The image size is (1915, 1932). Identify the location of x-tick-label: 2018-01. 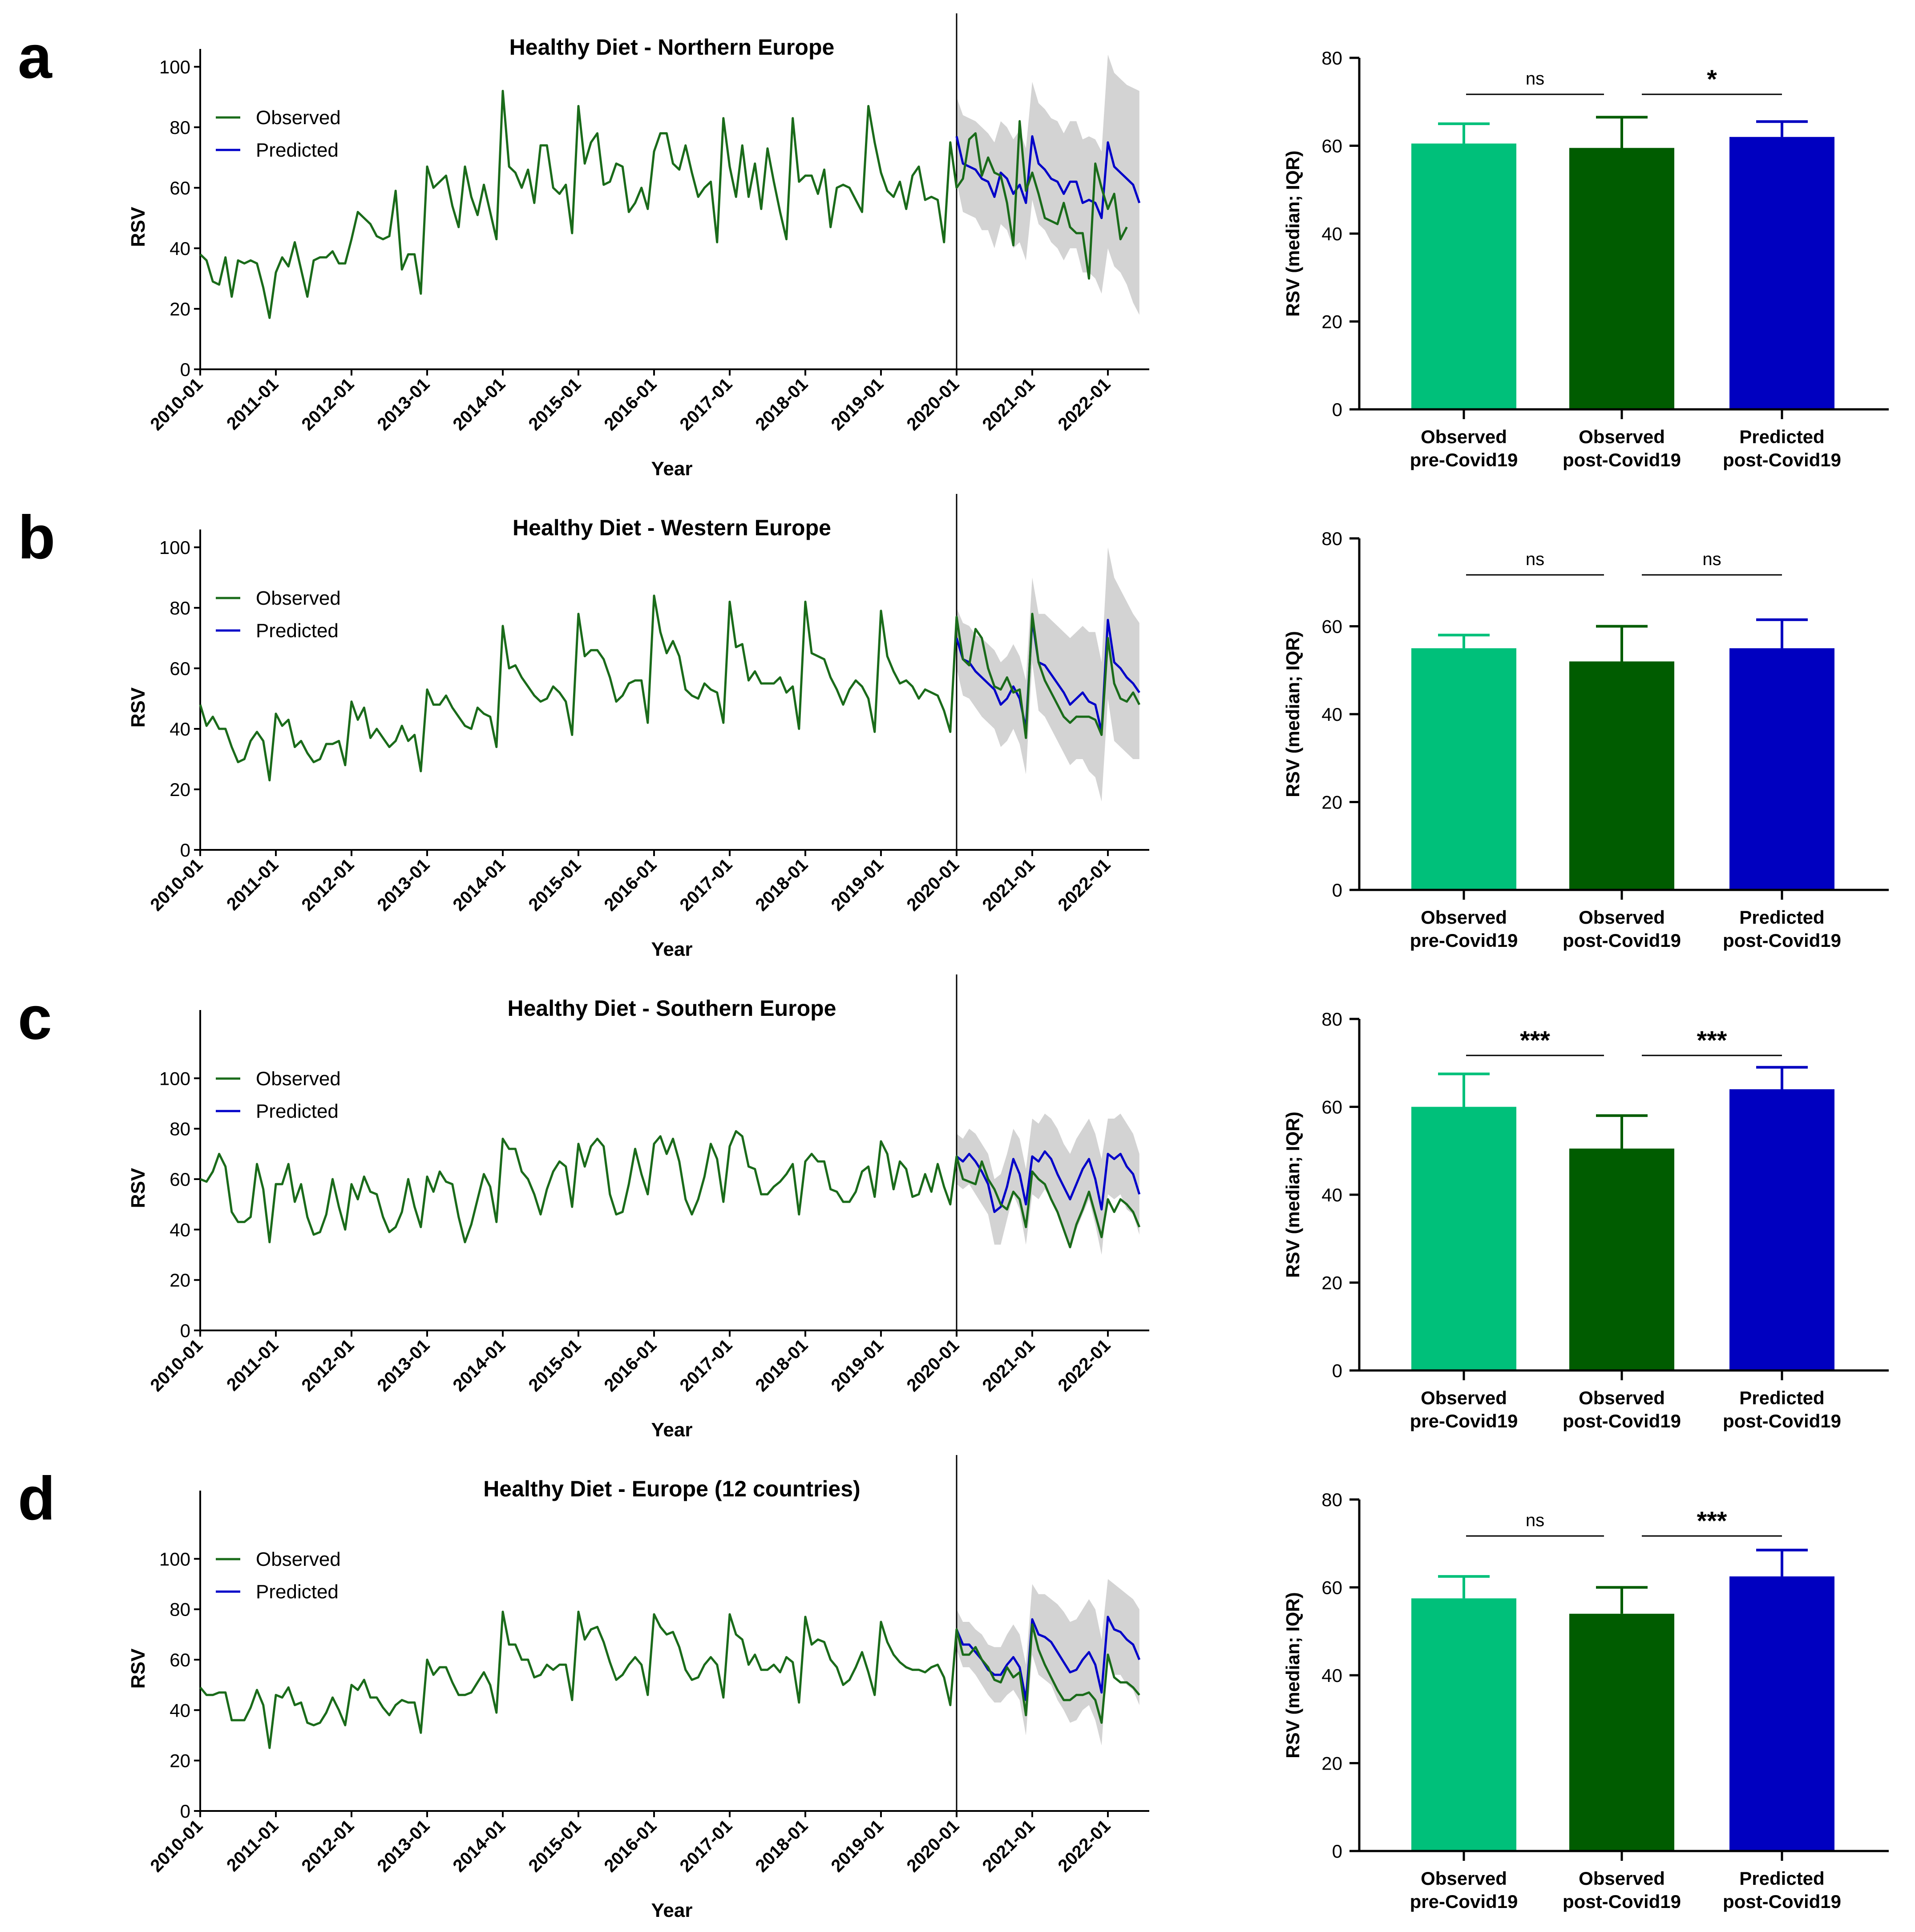
(782, 885).